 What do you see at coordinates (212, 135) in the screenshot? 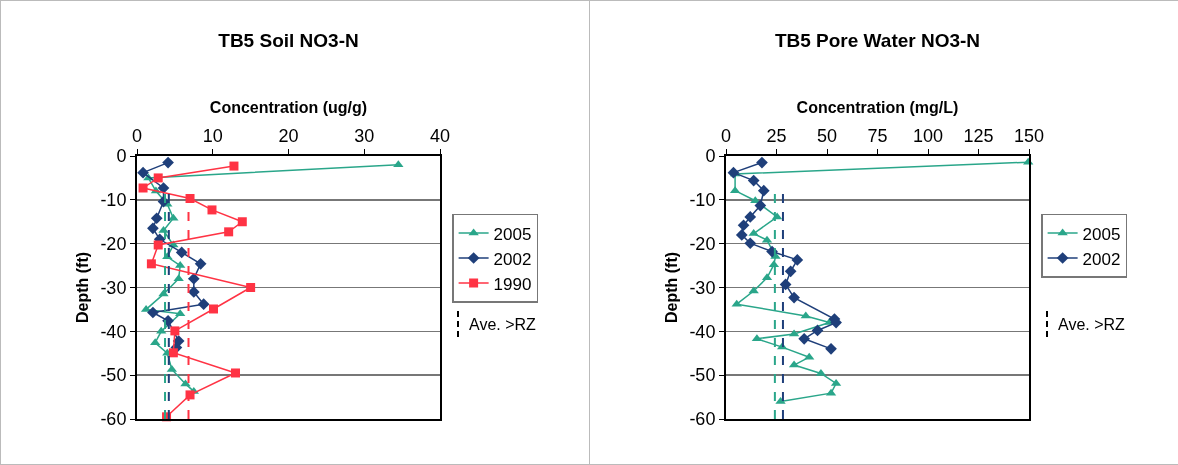
I see `x-tick-label: 10` at bounding box center [212, 135].